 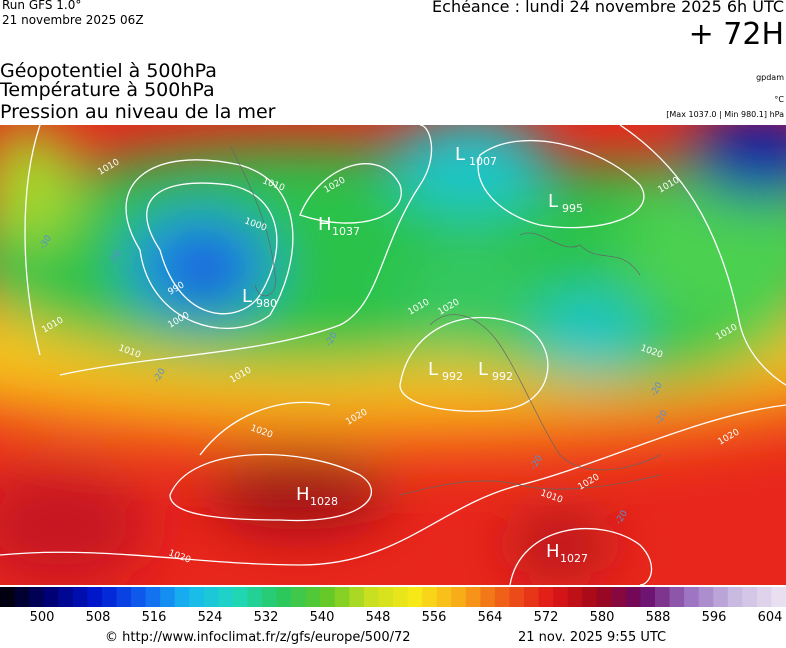 I want to click on center-value: 1007, so click(x=483, y=161).